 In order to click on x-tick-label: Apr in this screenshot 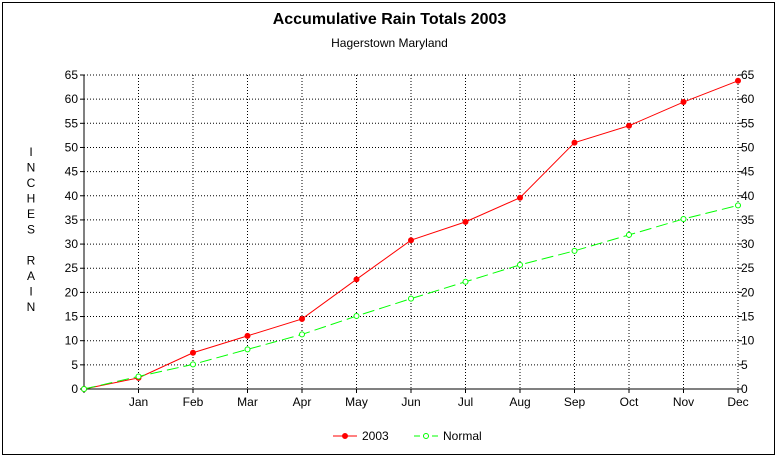, I will do `click(302, 402)`.